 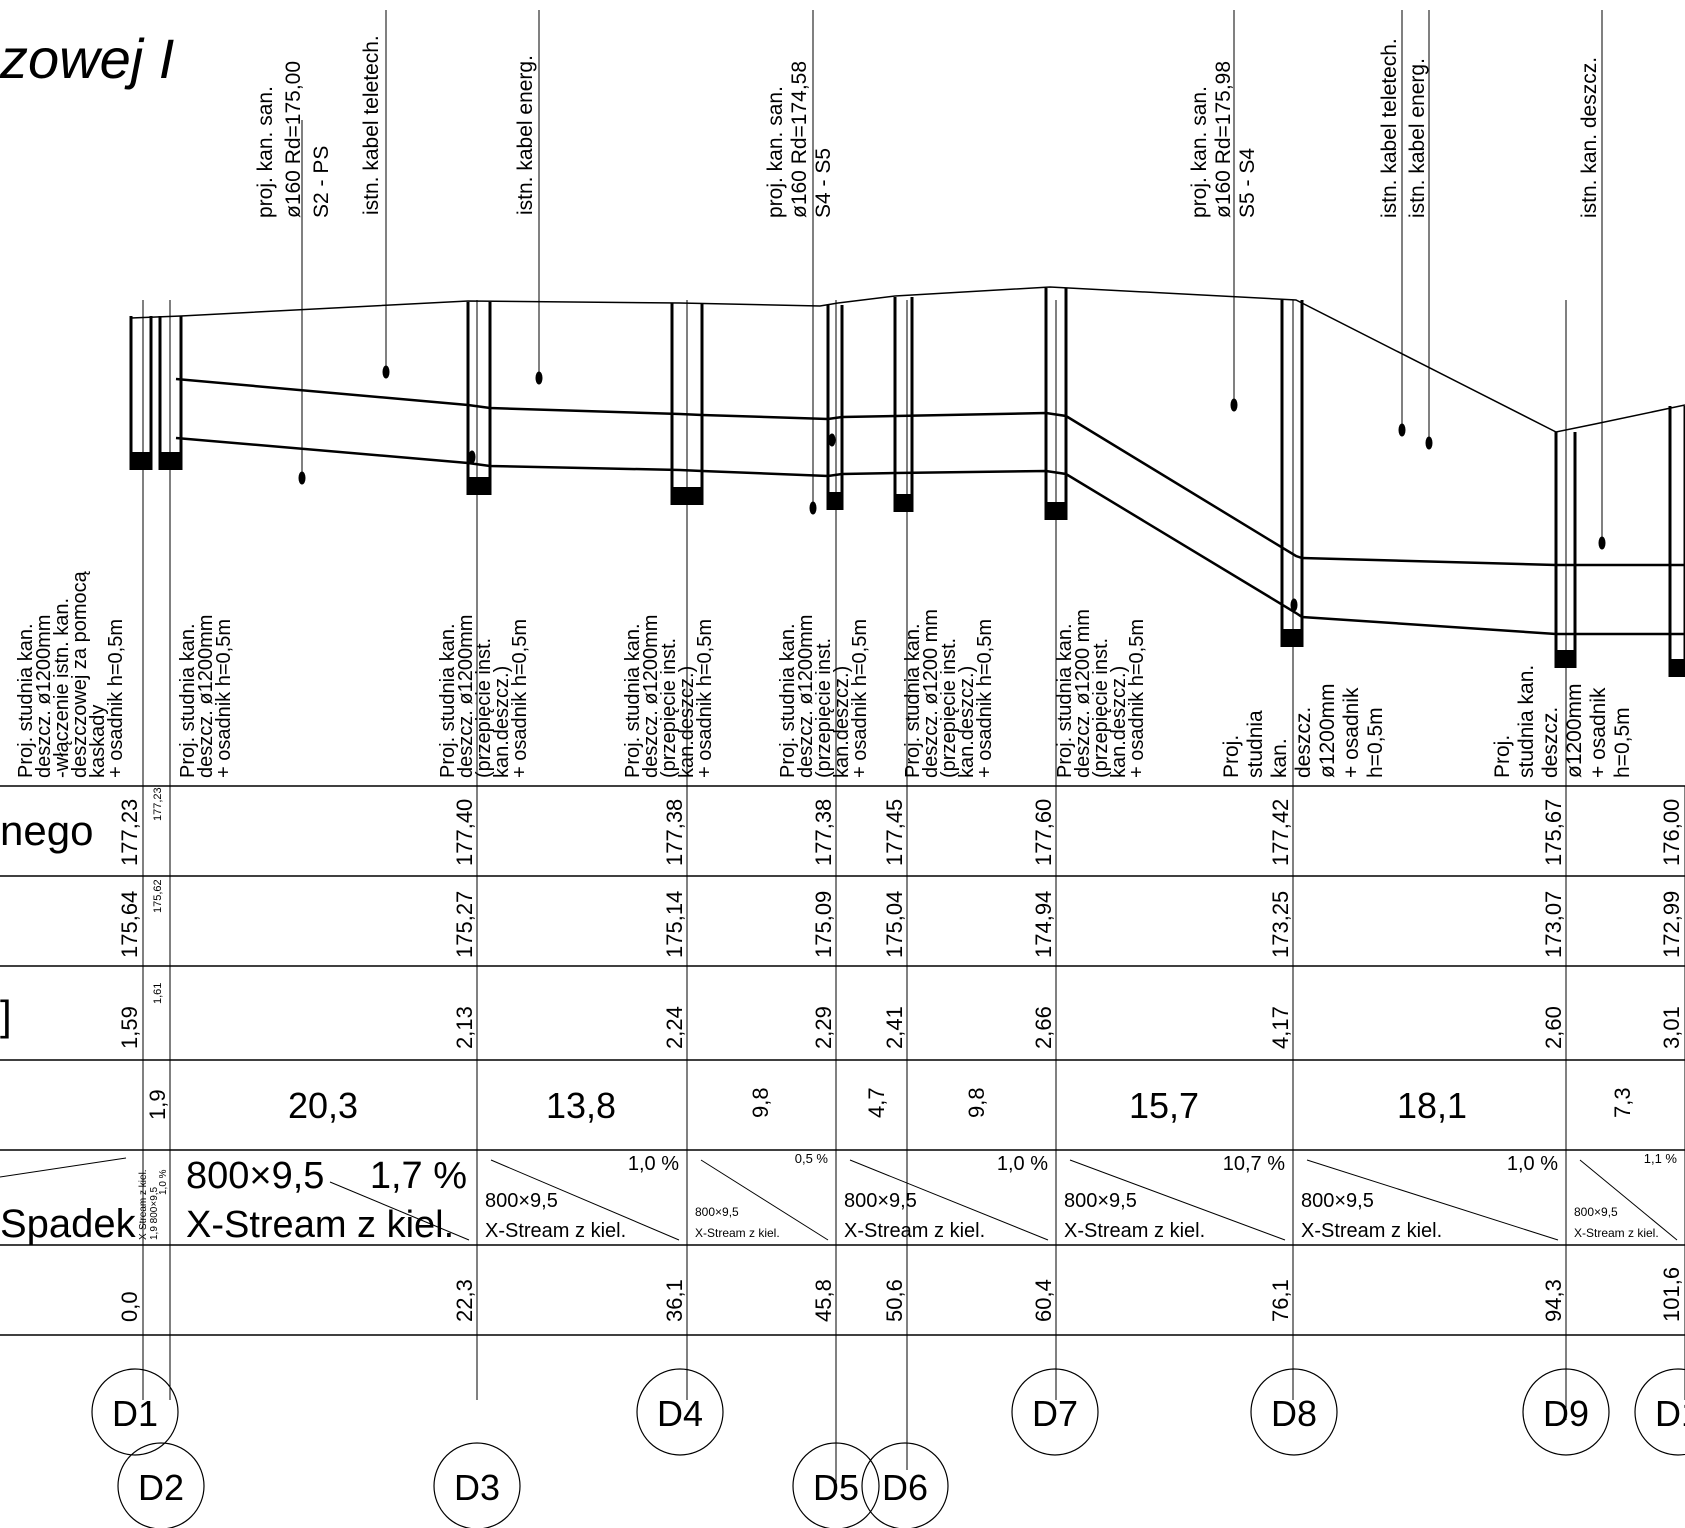 What do you see at coordinates (62, 688) in the screenshot?
I see `well-note-line: -włączenie istn. kan.` at bounding box center [62, 688].